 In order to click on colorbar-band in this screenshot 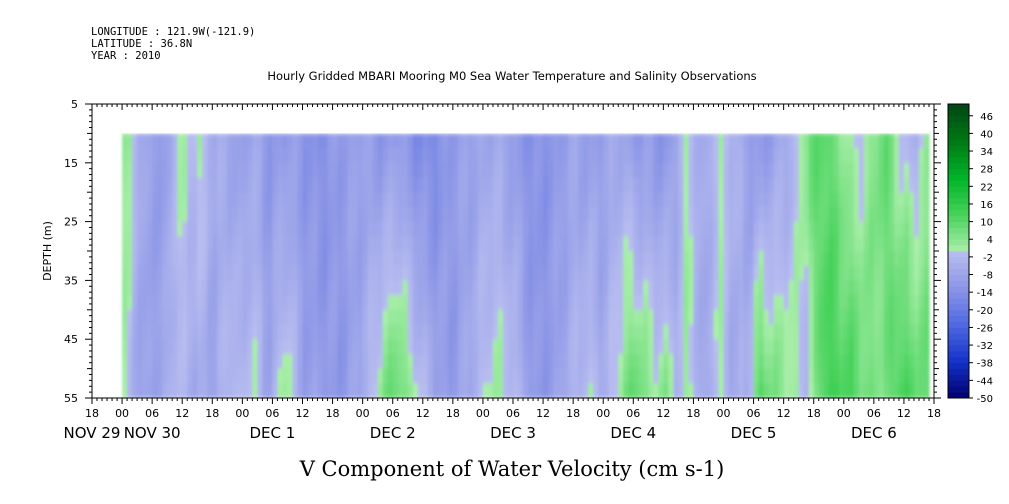, I will do `click(958, 295)`.